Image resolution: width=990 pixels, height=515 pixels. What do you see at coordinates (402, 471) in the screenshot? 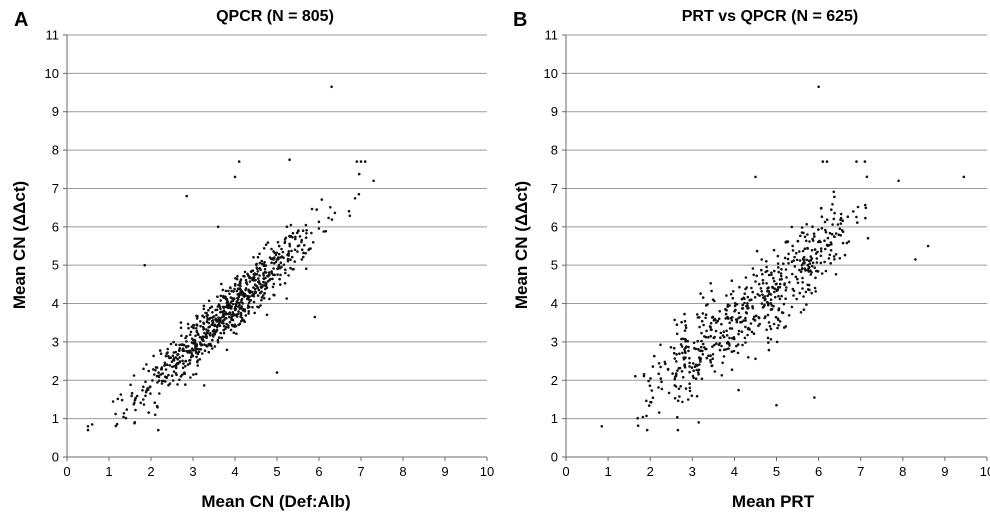
I see `x-tick-label-8: 8` at bounding box center [402, 471].